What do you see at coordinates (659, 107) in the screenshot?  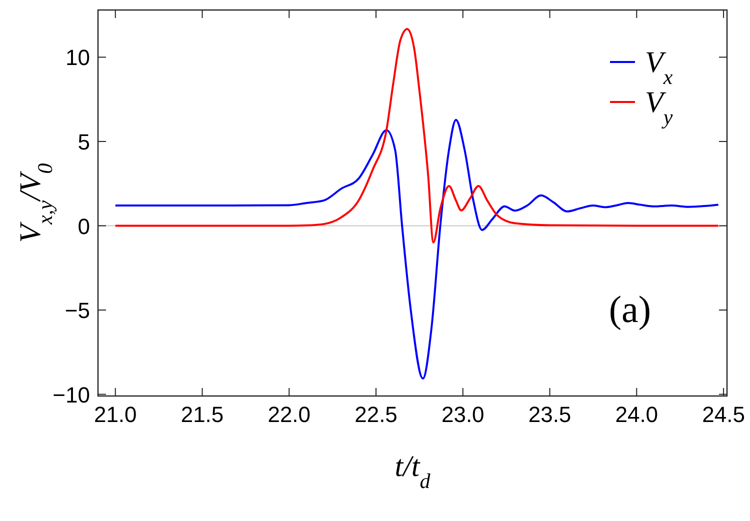 I see `legend-label: V$_{y}$` at bounding box center [659, 107].